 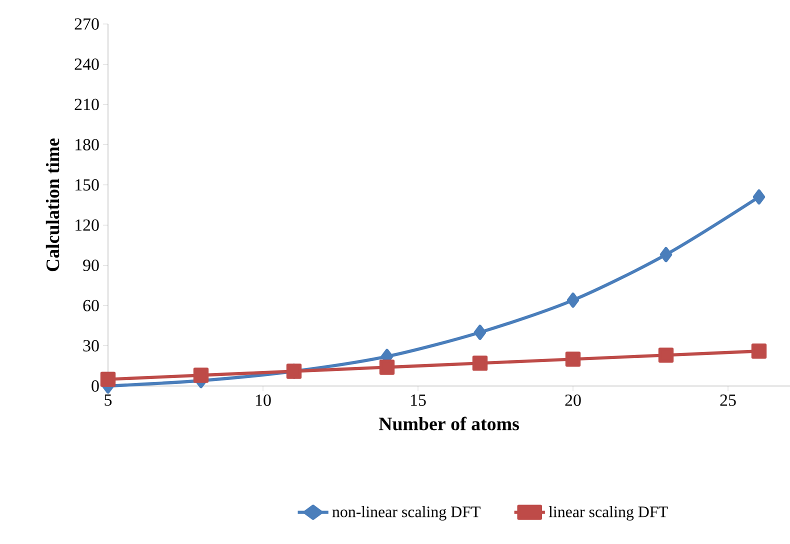 I want to click on y-axis-title: Calculation time, so click(x=53, y=205).